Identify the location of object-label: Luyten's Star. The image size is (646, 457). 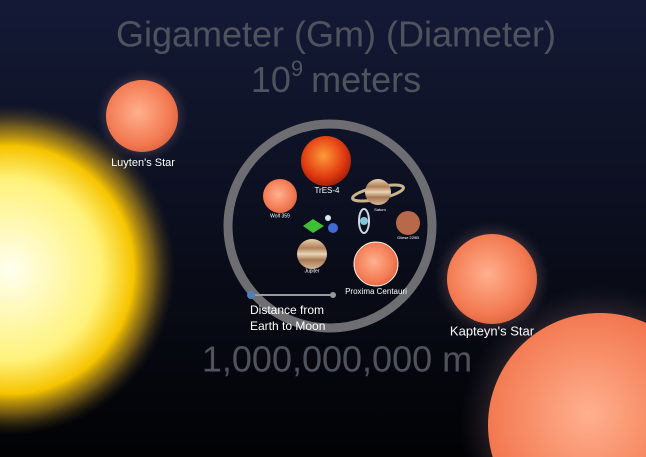
(143, 163).